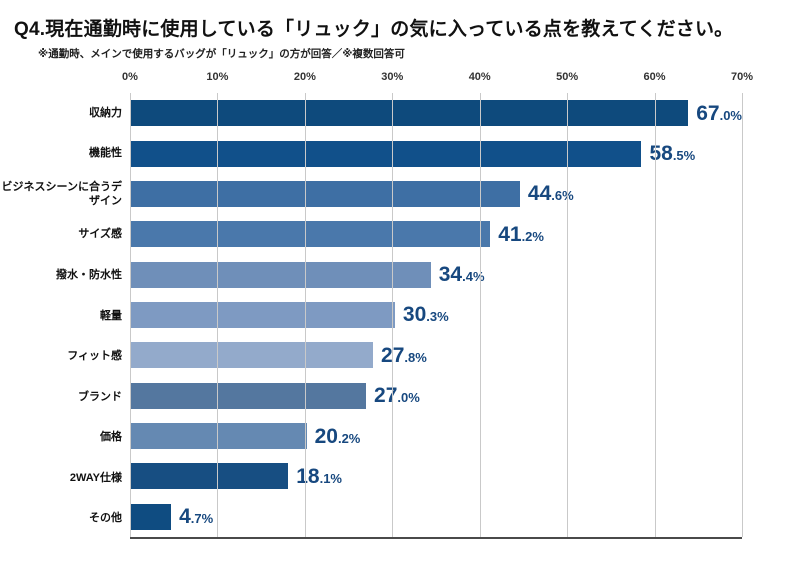  What do you see at coordinates (105, 153) in the screenshot?
I see `category-label: 機能性` at bounding box center [105, 153].